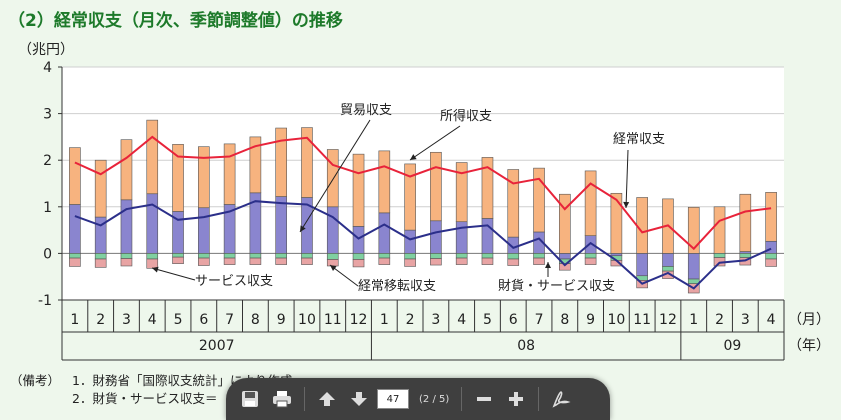 This screenshot has height=420, width=841. Describe the element at coordinates (282, 399) in the screenshot. I see `print-icon` at that location.